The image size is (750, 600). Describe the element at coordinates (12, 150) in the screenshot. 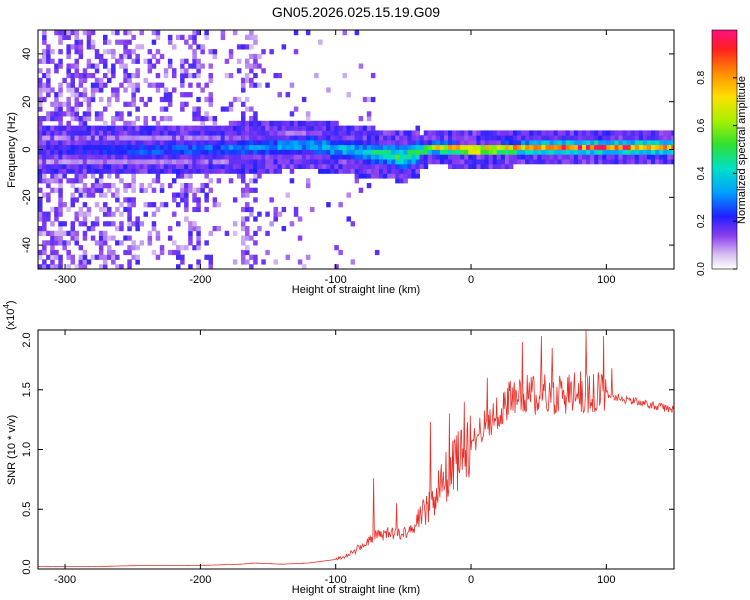

I see `spectrogram-y-label: Frequency (Hz)` at that location.